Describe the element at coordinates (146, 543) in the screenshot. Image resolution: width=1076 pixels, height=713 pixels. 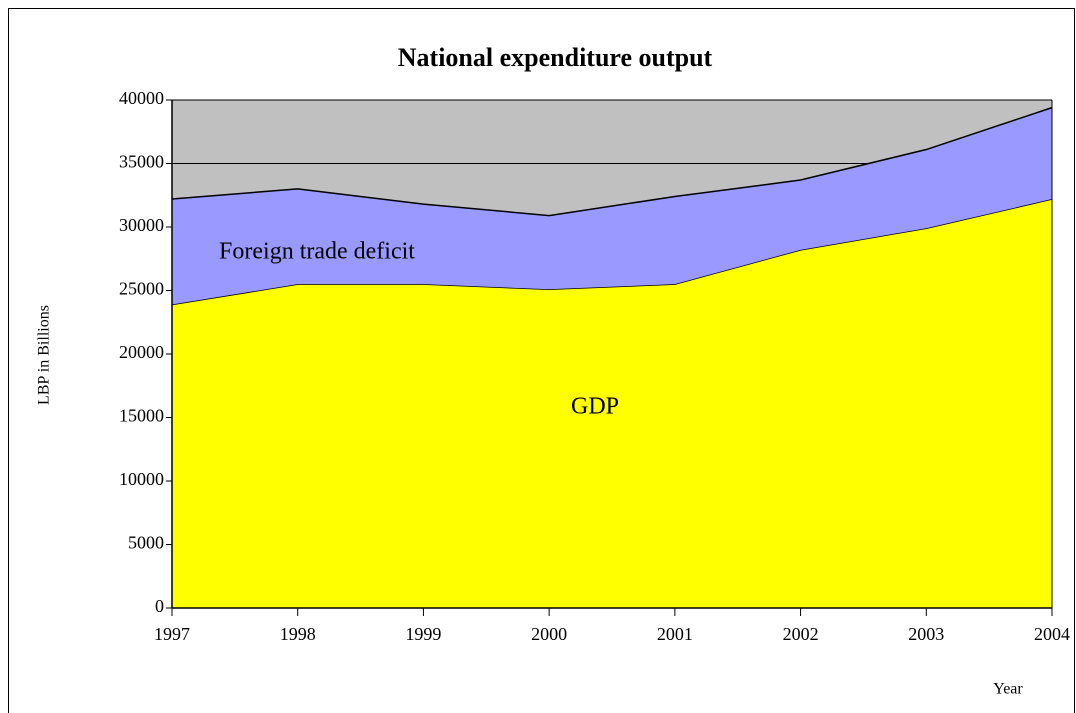
I see `y-tick-label: 5000` at that location.